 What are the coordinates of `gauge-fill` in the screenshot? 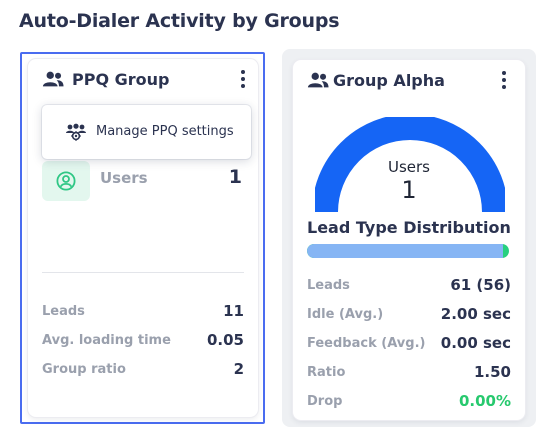 It's located at (410, 165).